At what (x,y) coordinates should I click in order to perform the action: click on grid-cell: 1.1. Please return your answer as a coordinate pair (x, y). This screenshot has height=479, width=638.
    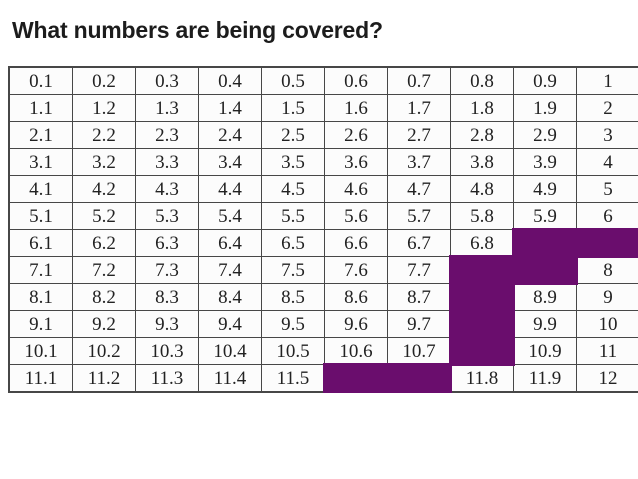
    Looking at the image, I should click on (40, 108).